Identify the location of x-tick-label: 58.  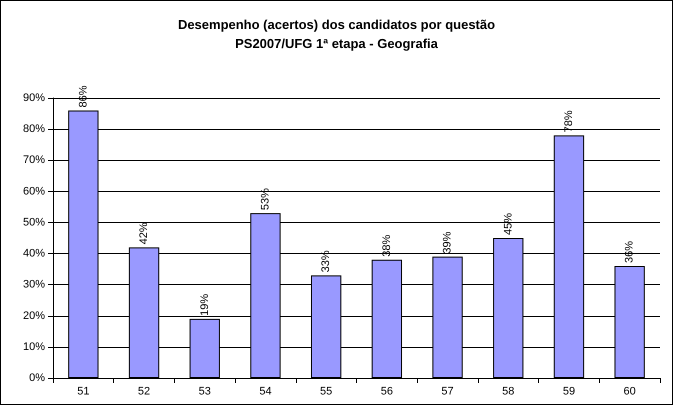
(508, 392).